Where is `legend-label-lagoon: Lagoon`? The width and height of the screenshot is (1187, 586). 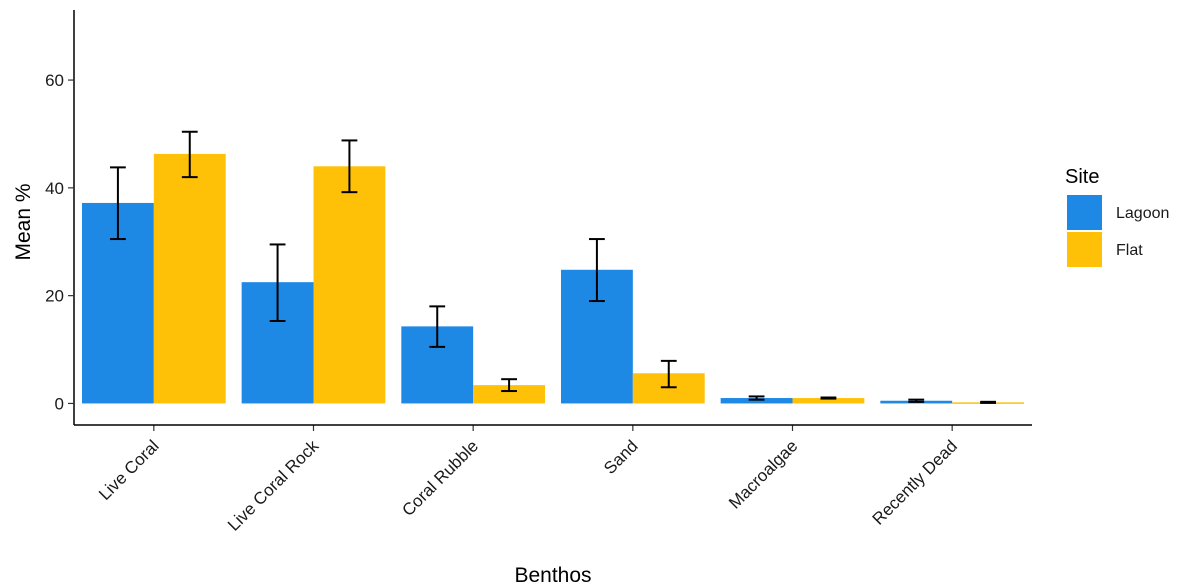 legend-label-lagoon: Lagoon is located at coordinates (1142, 213).